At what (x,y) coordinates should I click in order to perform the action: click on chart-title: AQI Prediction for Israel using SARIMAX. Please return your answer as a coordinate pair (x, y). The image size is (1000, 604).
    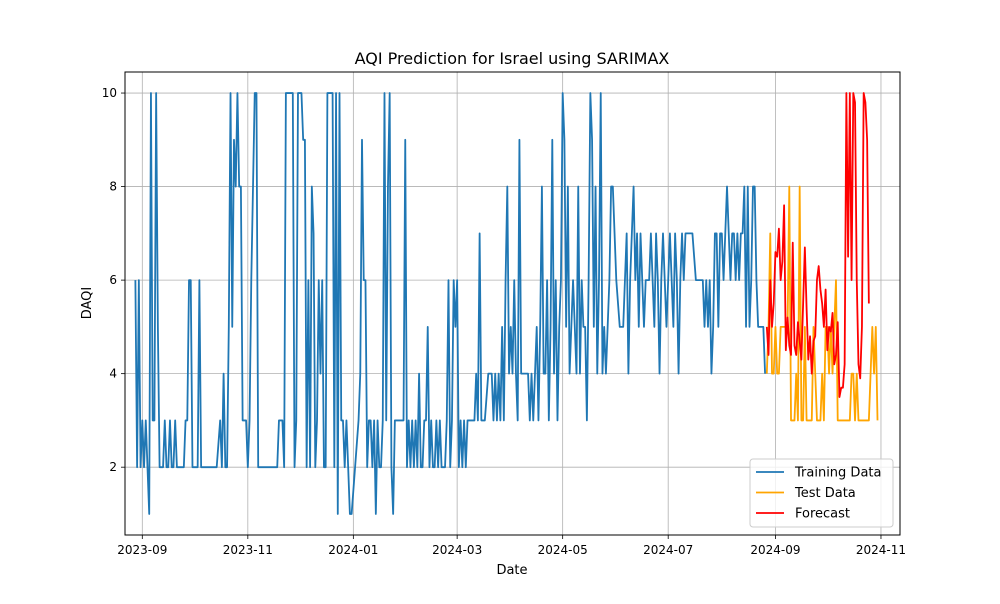
    Looking at the image, I should click on (512, 58).